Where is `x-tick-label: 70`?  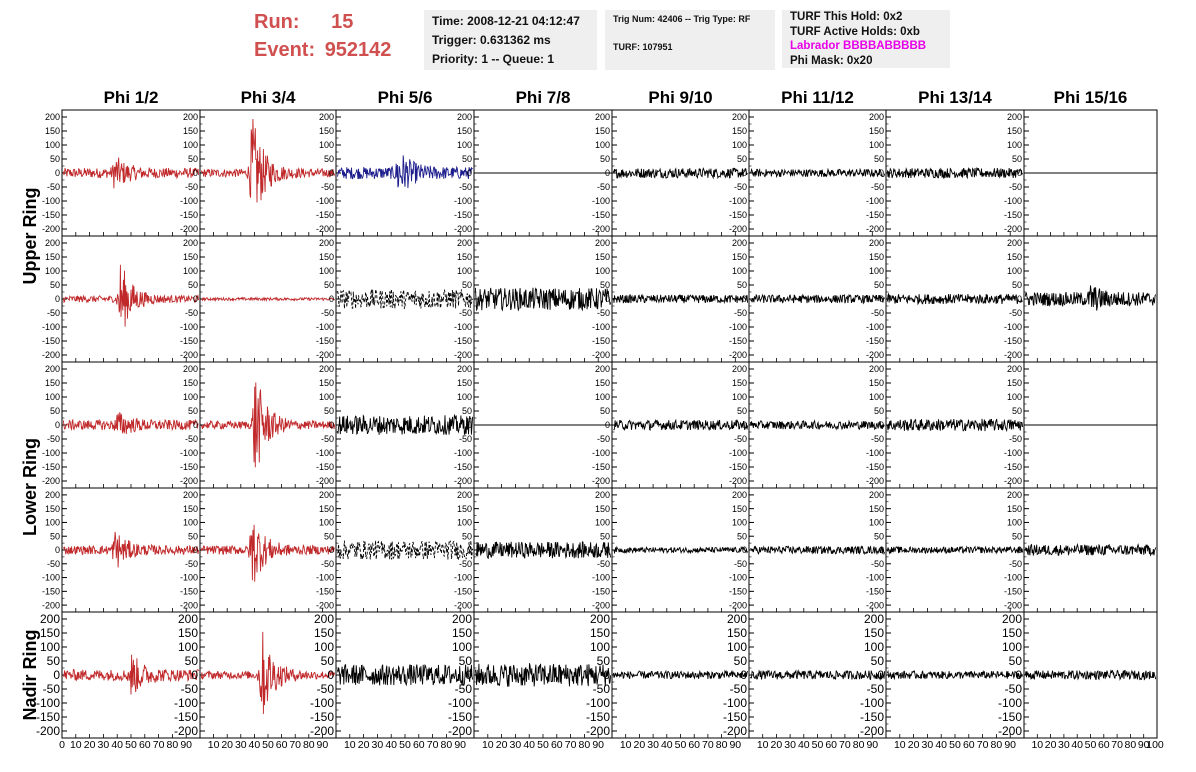
x-tick-label: 70 is located at coordinates (708, 745).